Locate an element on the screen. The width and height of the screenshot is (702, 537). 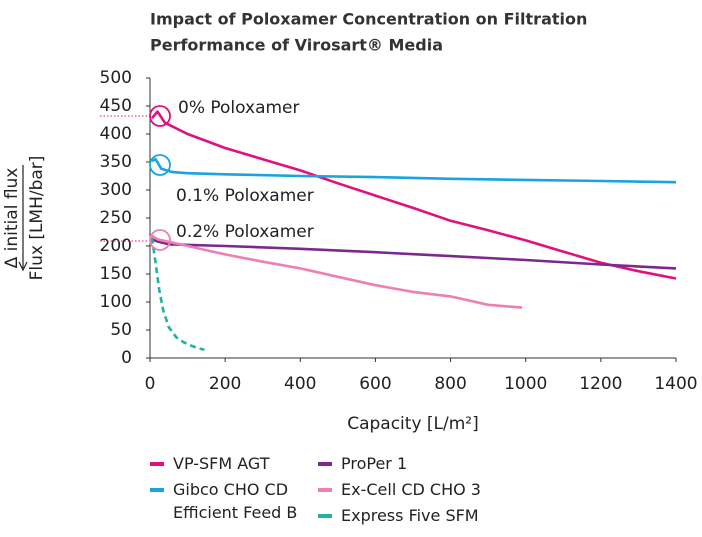
annotation: 0.2% Poloxamer is located at coordinates (245, 232).